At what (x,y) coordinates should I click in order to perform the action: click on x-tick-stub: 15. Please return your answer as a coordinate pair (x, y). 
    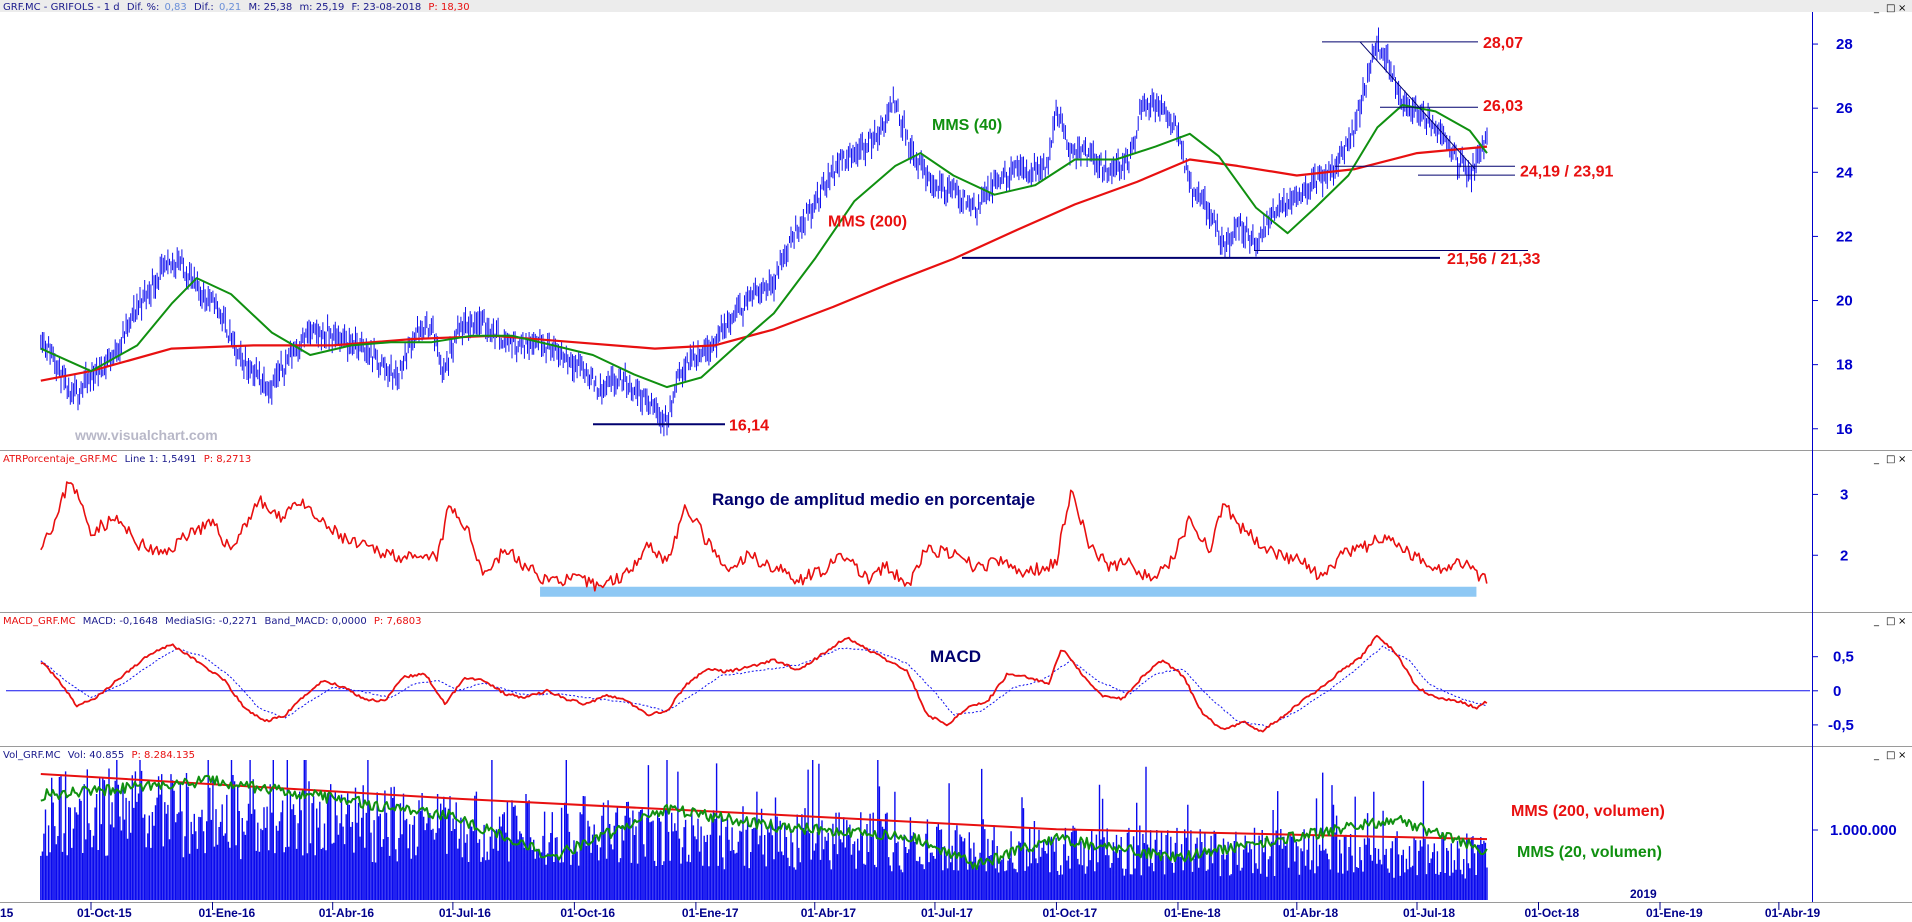
    Looking at the image, I should click on (7, 913).